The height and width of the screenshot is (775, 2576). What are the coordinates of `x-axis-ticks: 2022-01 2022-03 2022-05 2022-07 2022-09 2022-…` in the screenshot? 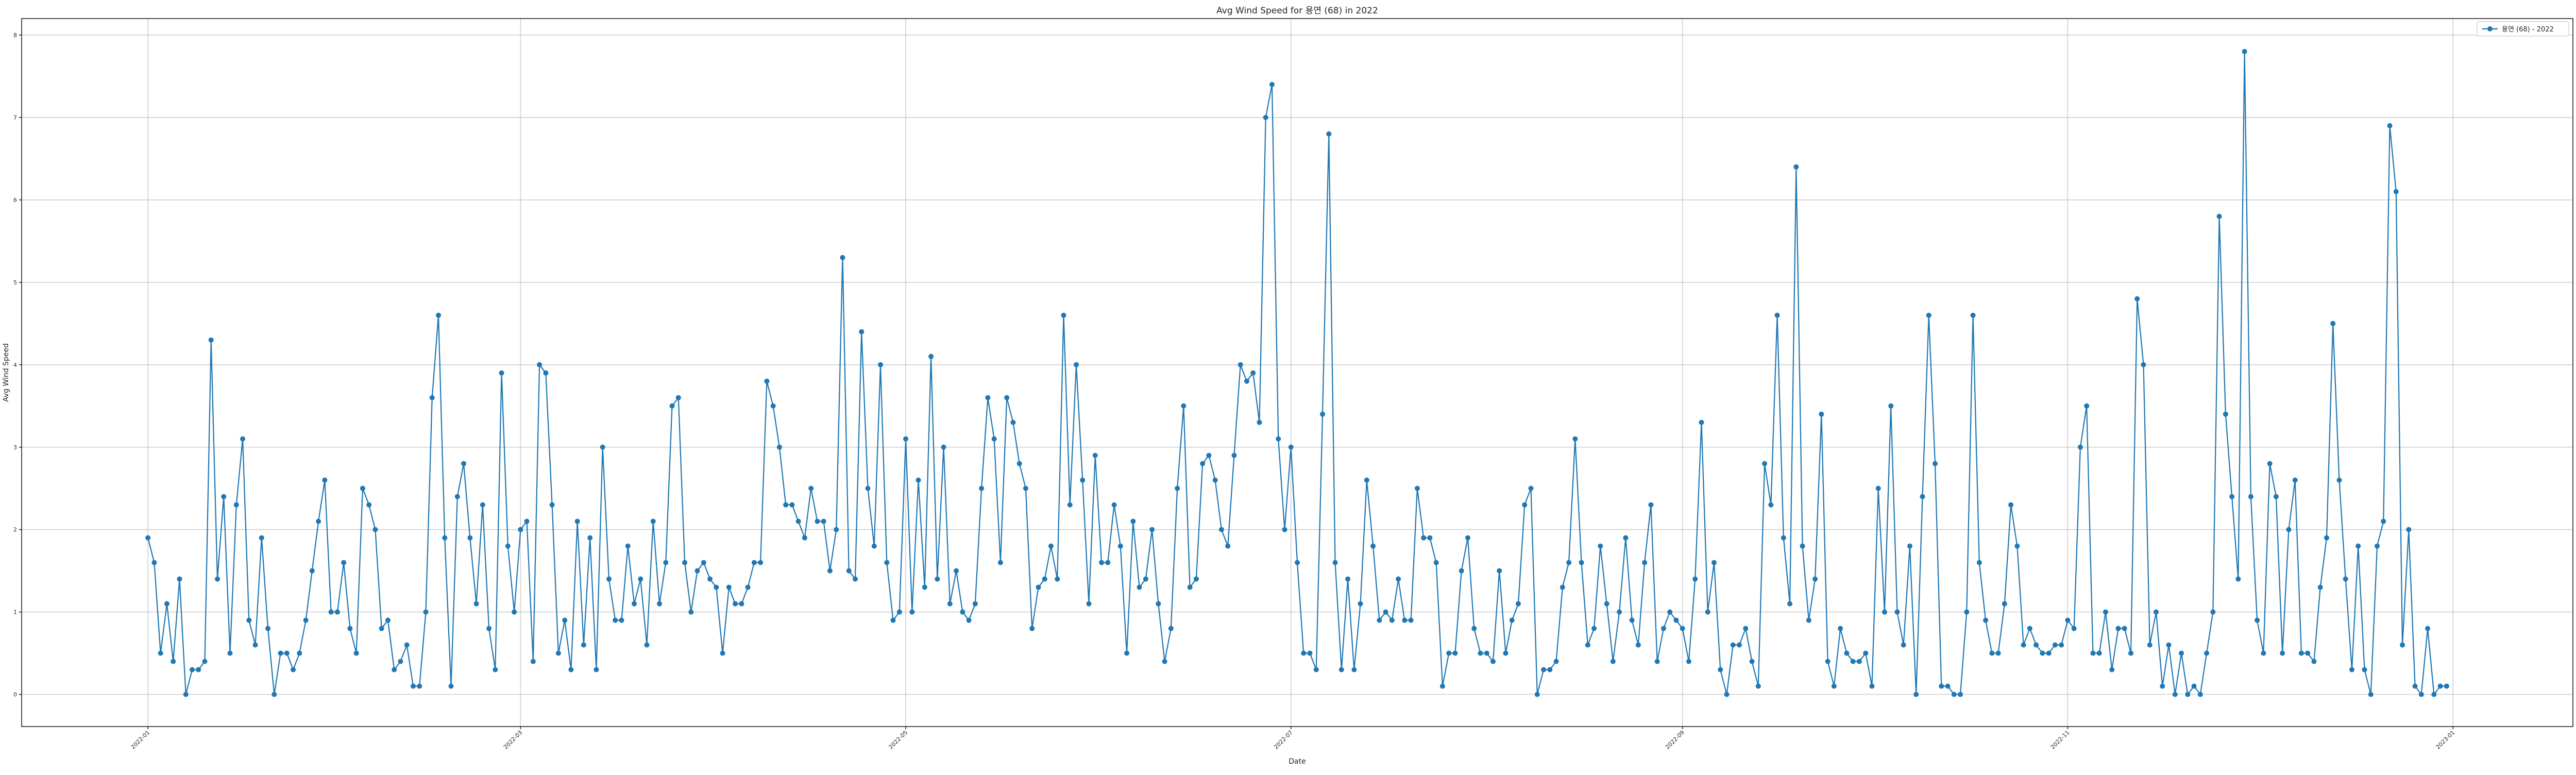 It's located at (1293, 739).